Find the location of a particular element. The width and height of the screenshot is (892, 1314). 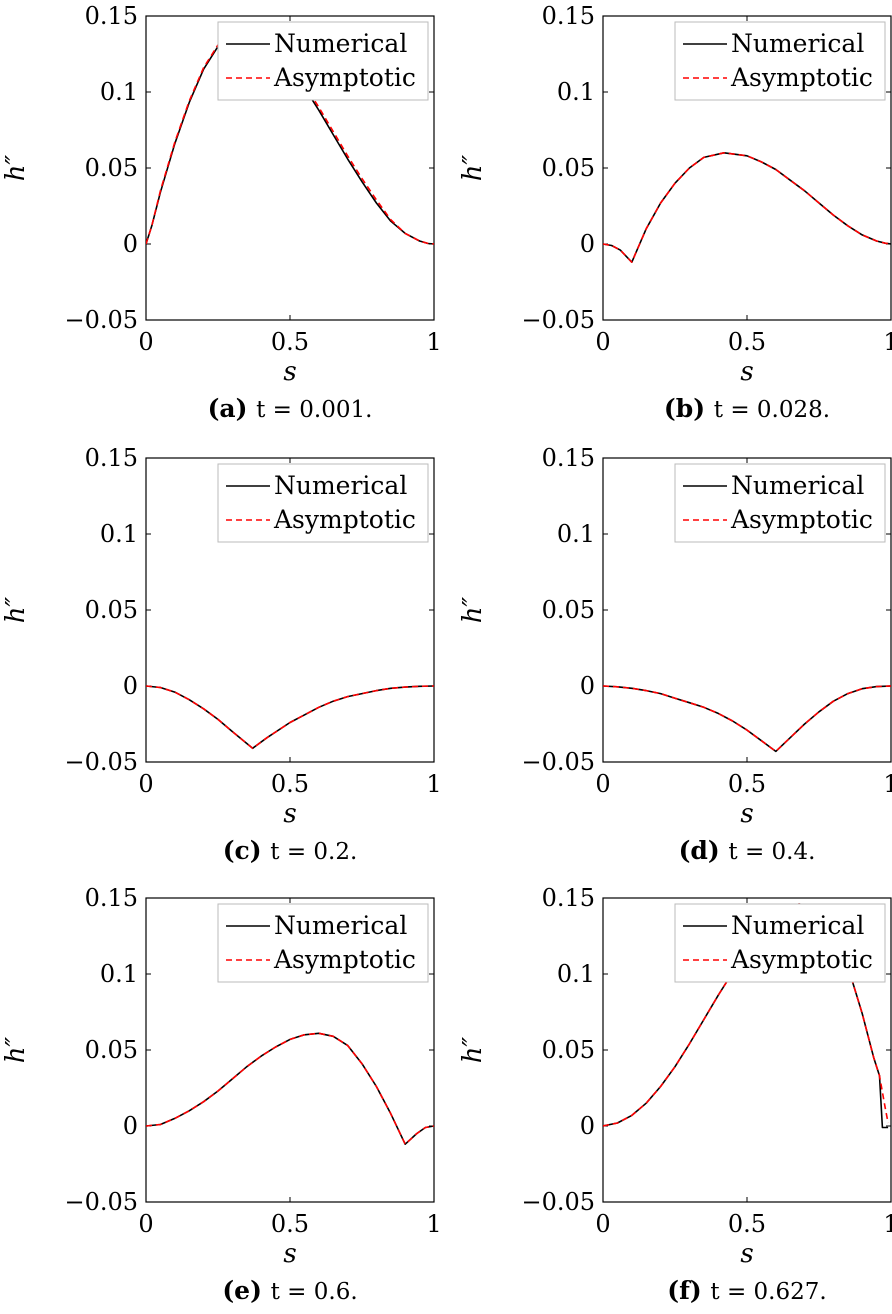

panel-caption-text: t = 0.001. is located at coordinates (314, 410).